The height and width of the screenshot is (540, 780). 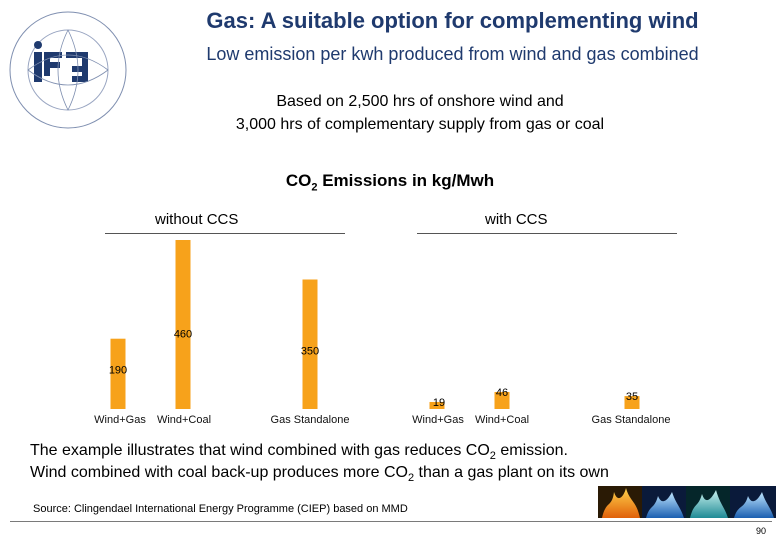 I want to click on group-label-without-ccs: without CCS, so click(x=197, y=219).